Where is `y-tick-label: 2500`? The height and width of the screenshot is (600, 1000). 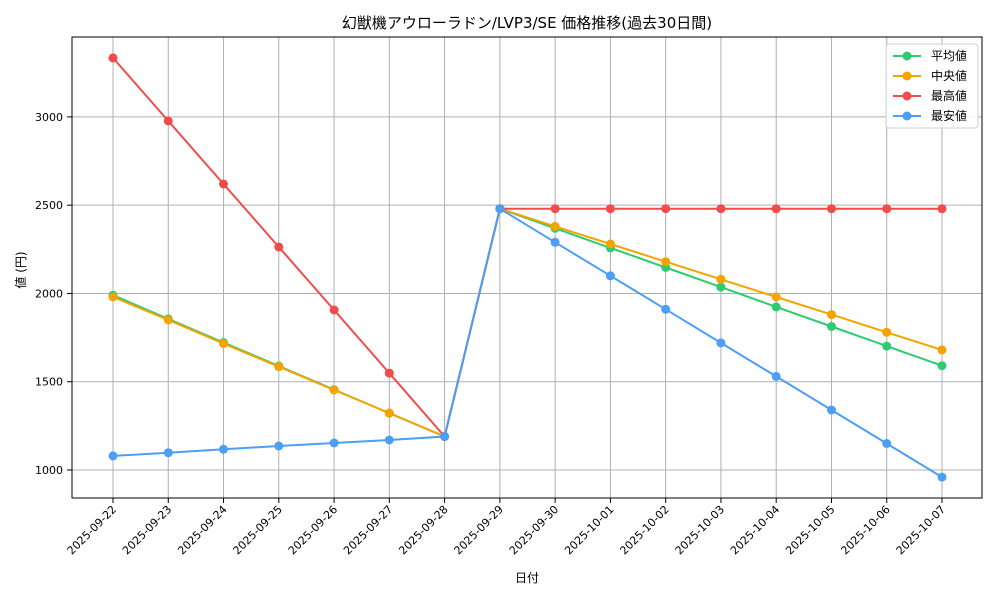
y-tick-label: 2500 is located at coordinates (49, 205).